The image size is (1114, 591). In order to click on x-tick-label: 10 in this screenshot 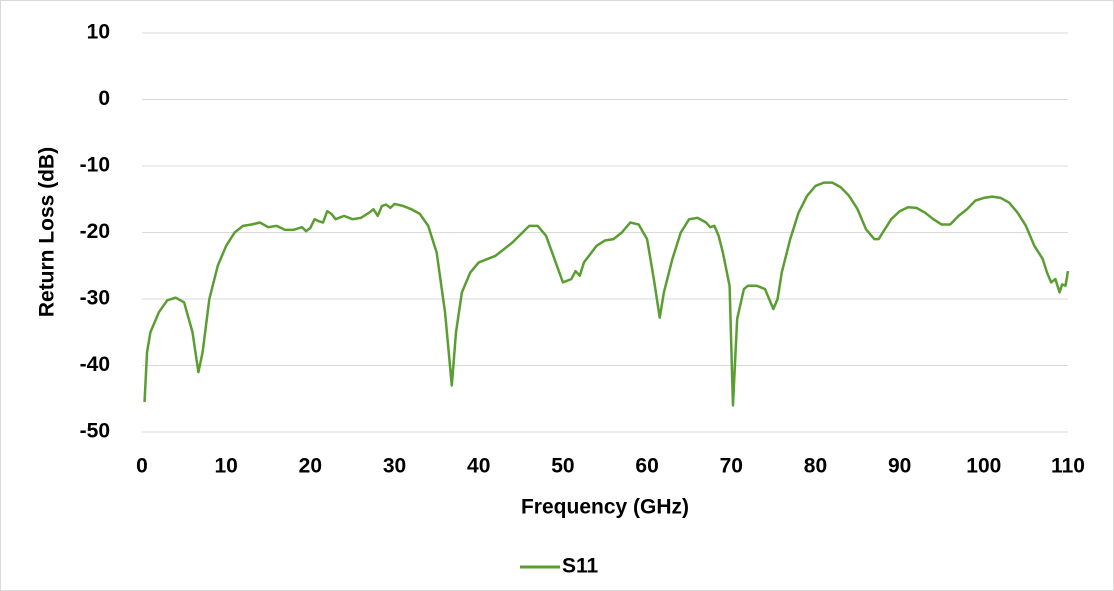, I will do `click(226, 466)`.